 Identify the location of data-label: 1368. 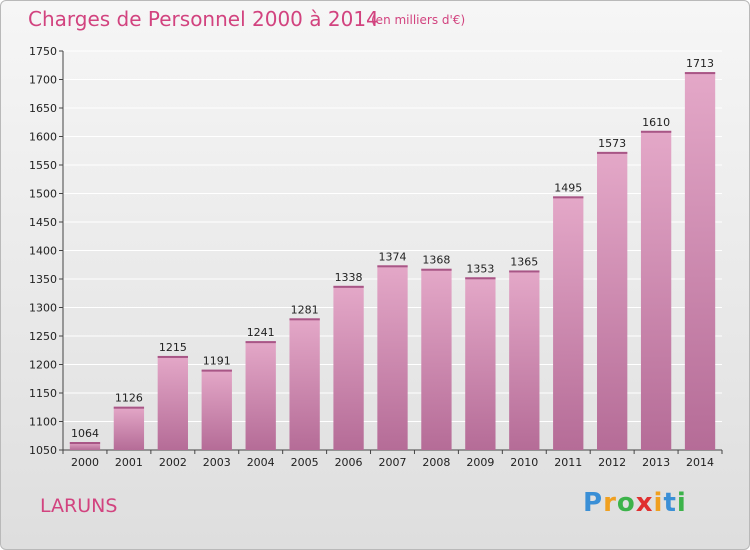
(436, 260).